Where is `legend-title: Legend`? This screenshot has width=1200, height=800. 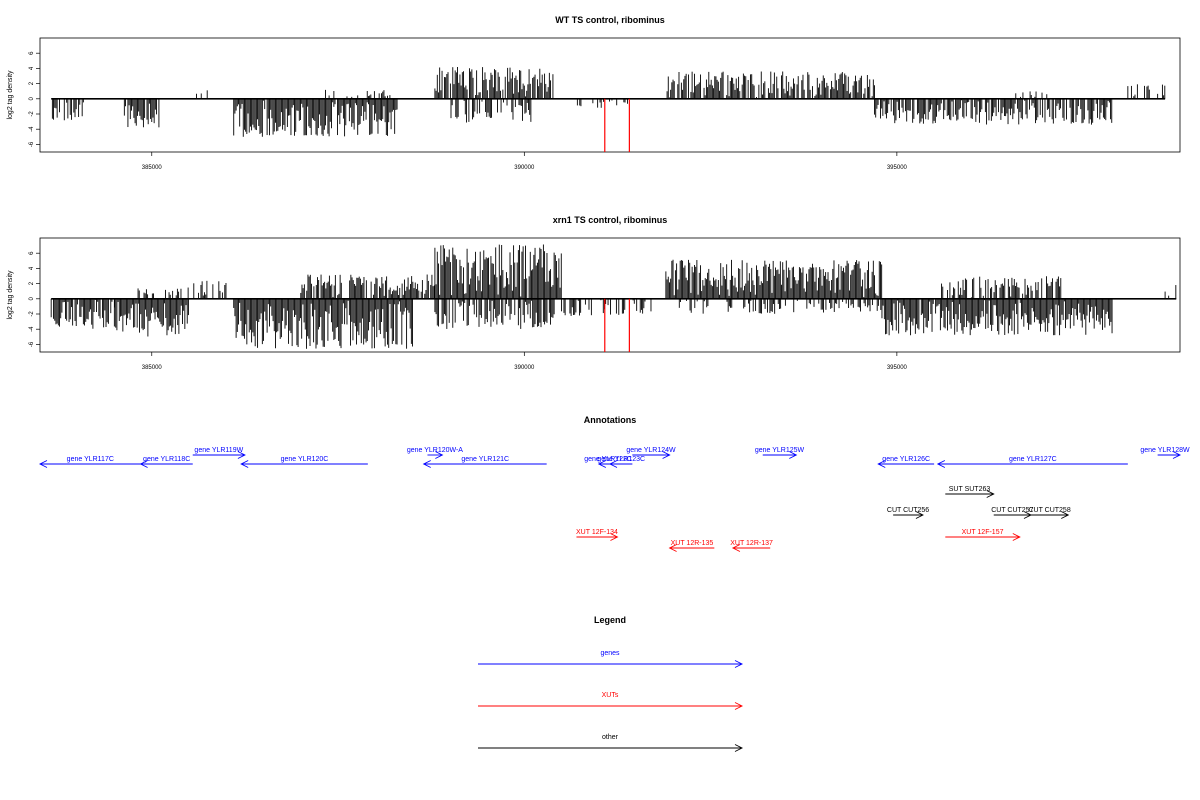 legend-title: Legend is located at coordinates (610, 620).